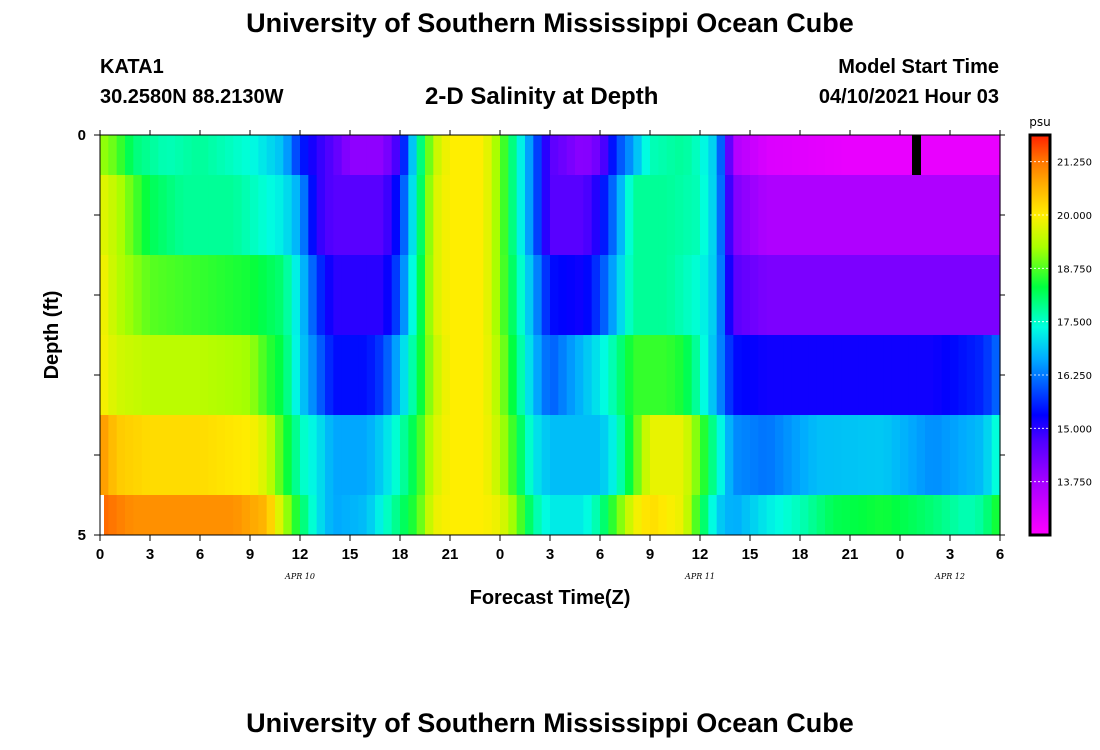 This screenshot has height=750, width=1100. What do you see at coordinates (908, 97) in the screenshot?
I see `model-start-time: 04/10/2021 Hour 03` at bounding box center [908, 97].